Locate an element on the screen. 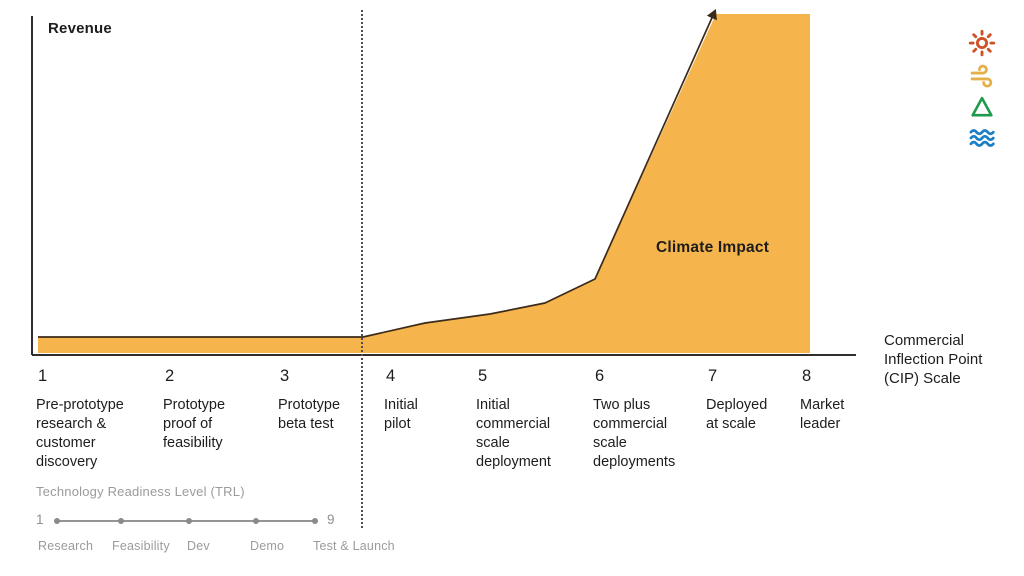 Image resolution: width=1024 pixels, height=576 pixels. y-axis-line is located at coordinates (32, 185).